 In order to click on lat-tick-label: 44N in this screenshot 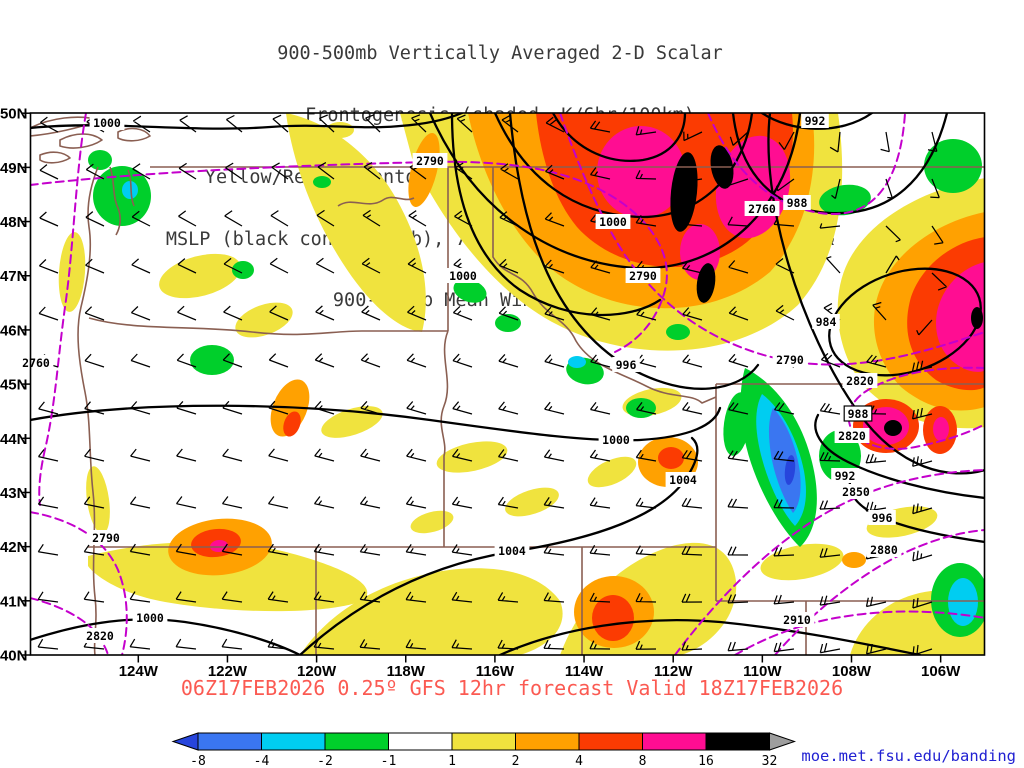, I will do `click(14, 439)`.